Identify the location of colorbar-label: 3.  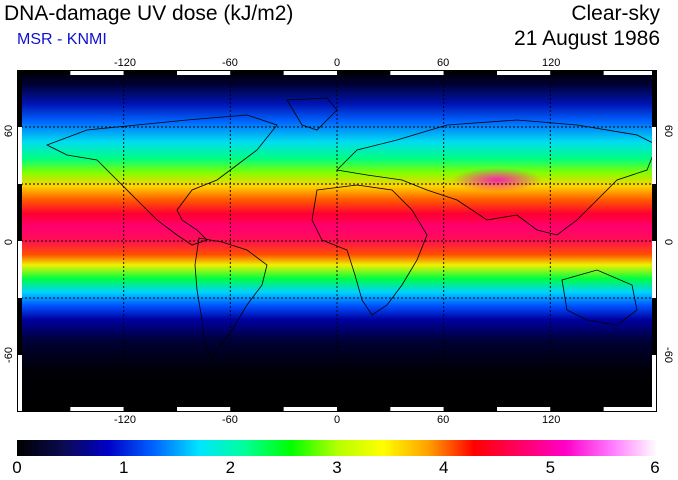
(337, 467).